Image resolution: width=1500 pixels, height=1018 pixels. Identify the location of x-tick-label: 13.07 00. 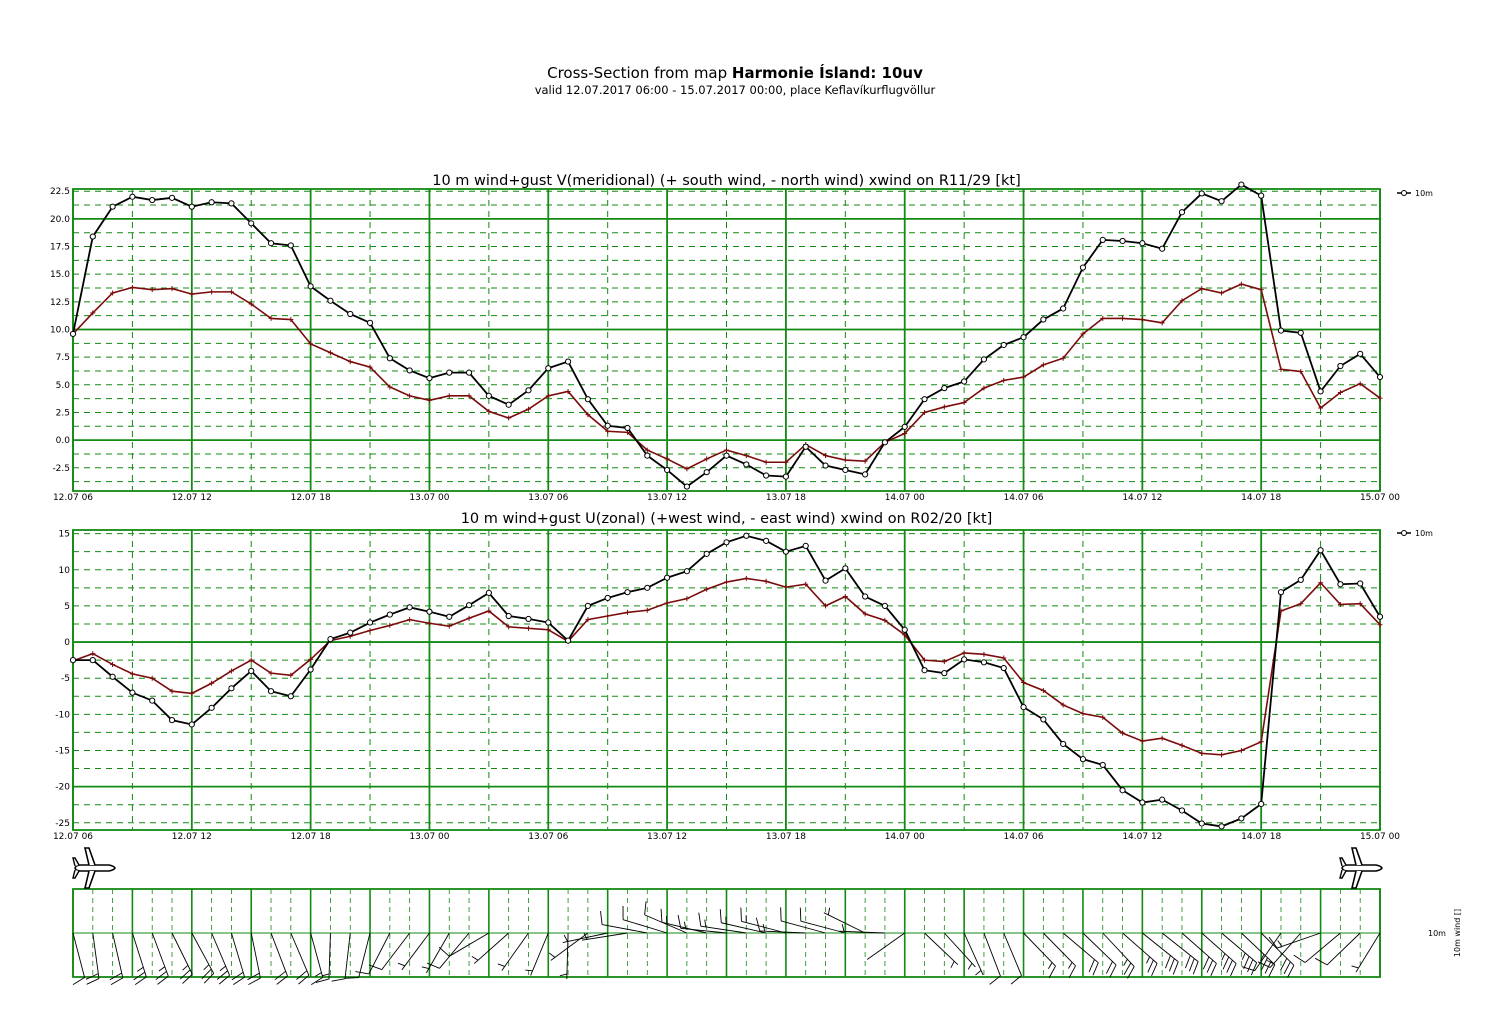
(429, 498).